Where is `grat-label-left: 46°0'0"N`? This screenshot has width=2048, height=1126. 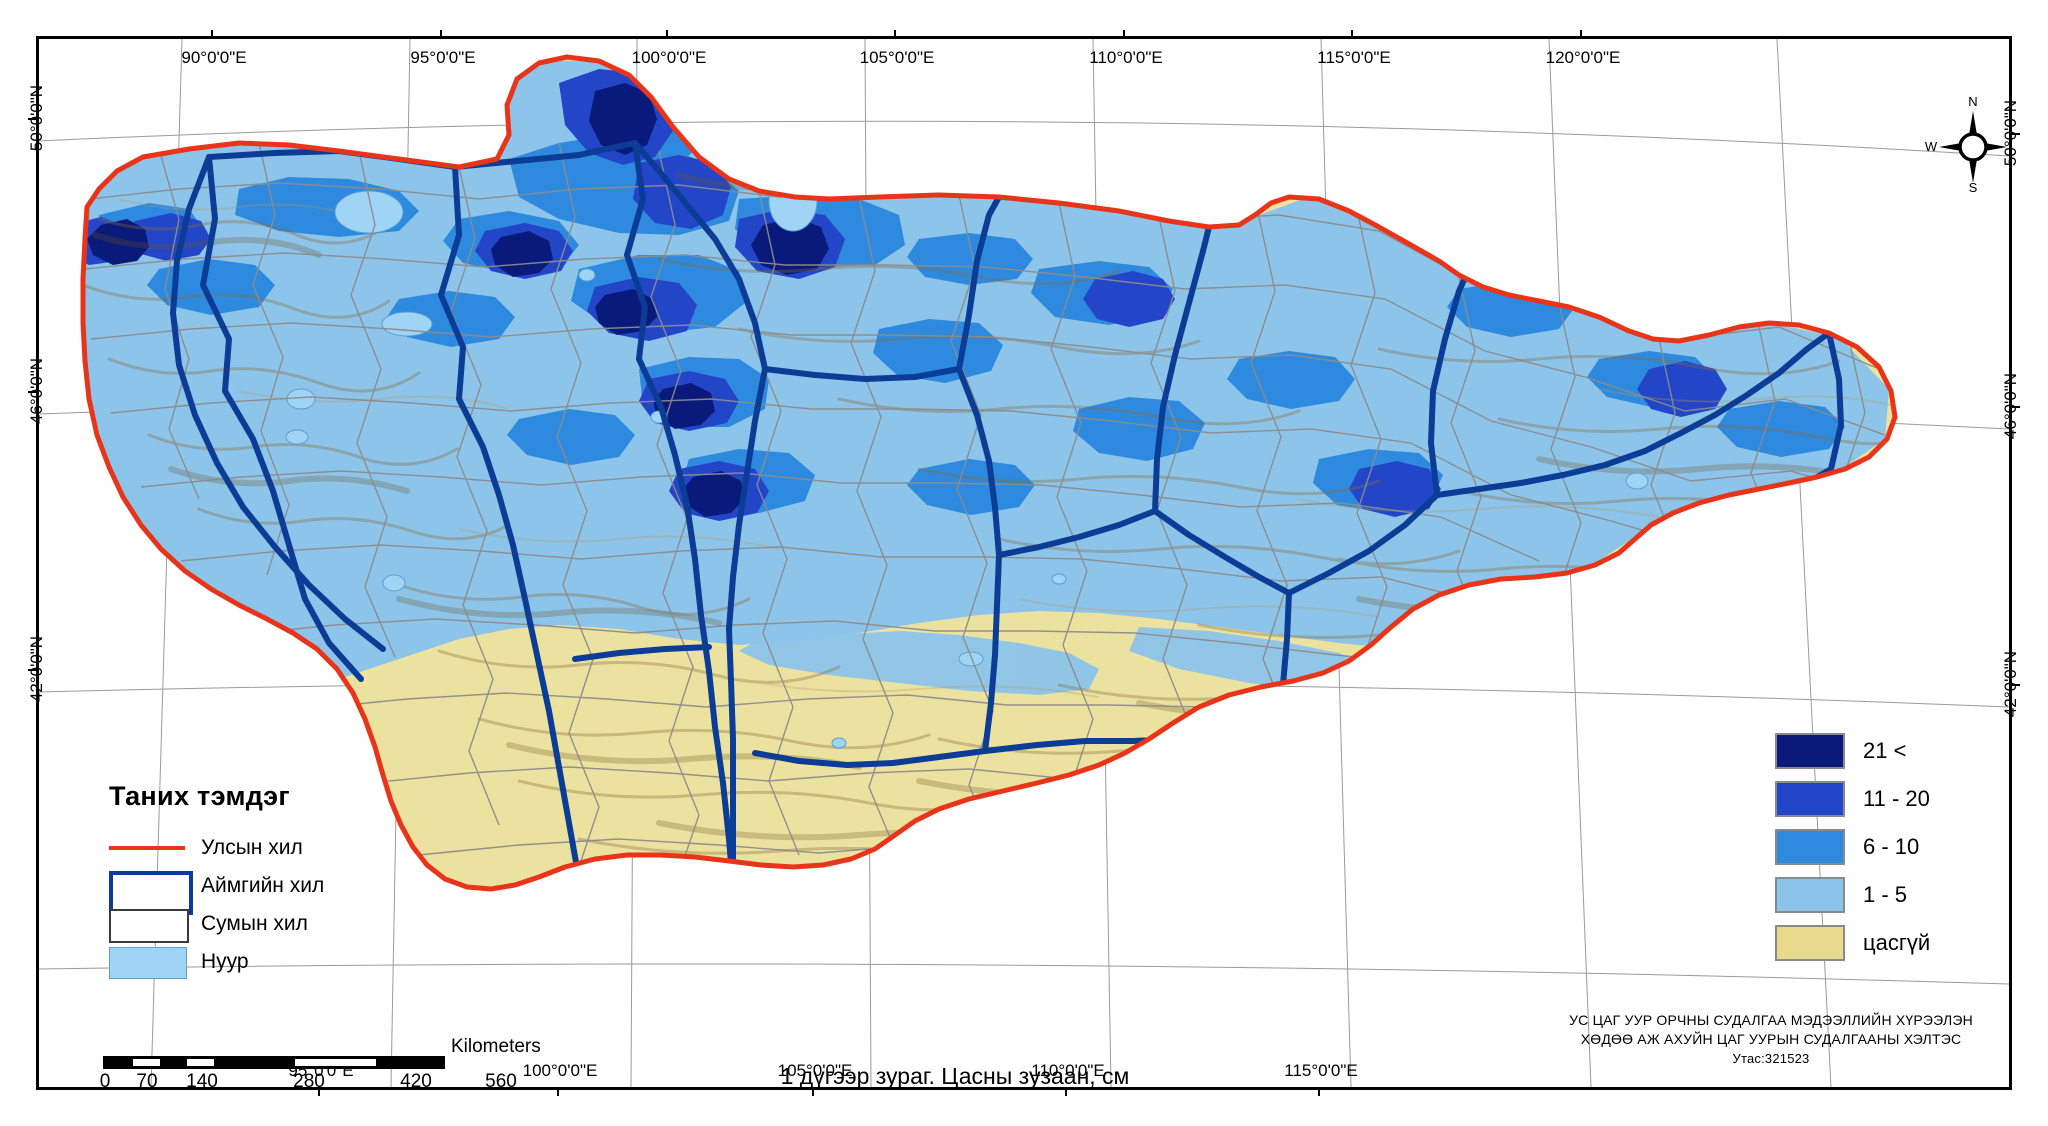
grat-label-left: 46°0'0"N is located at coordinates (37, 391).